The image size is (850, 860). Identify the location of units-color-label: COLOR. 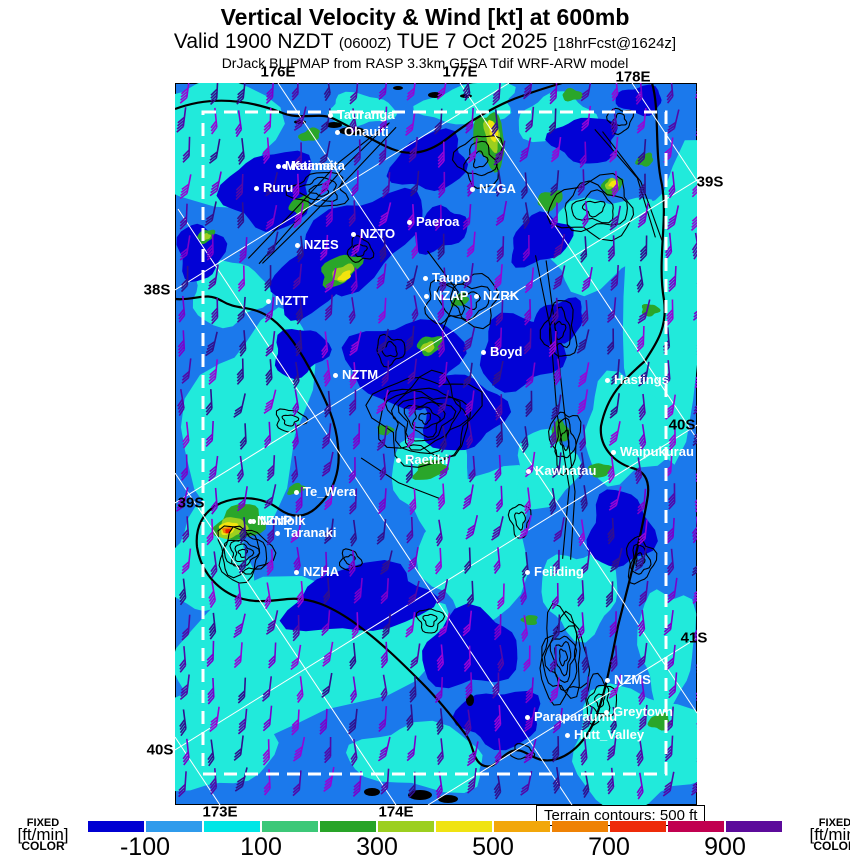
(43, 846).